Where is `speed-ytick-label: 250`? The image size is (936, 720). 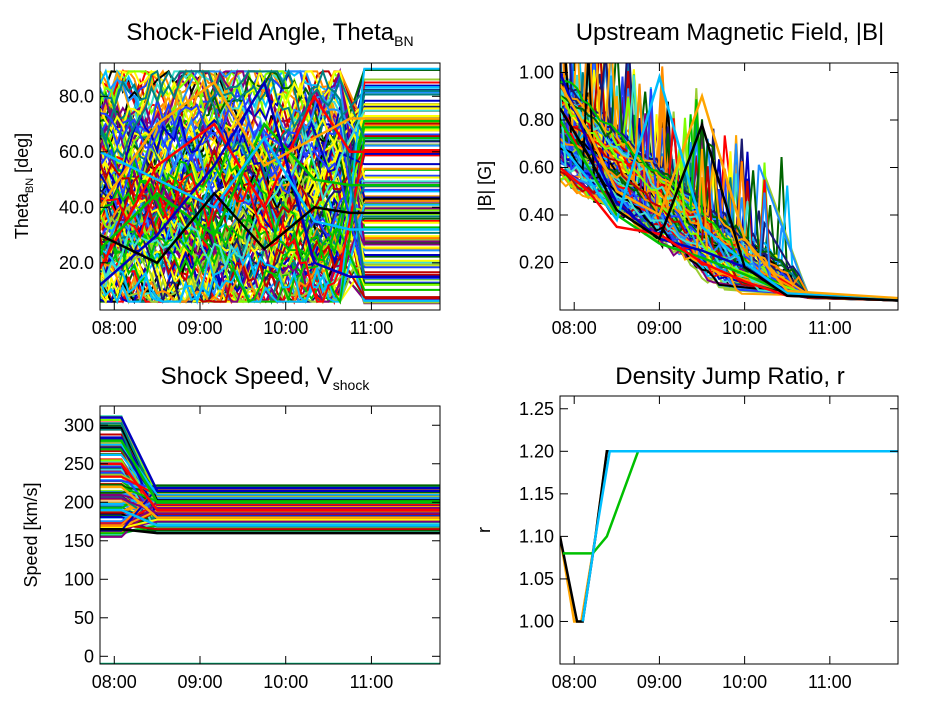 speed-ytick-label: 250 is located at coordinates (79, 464).